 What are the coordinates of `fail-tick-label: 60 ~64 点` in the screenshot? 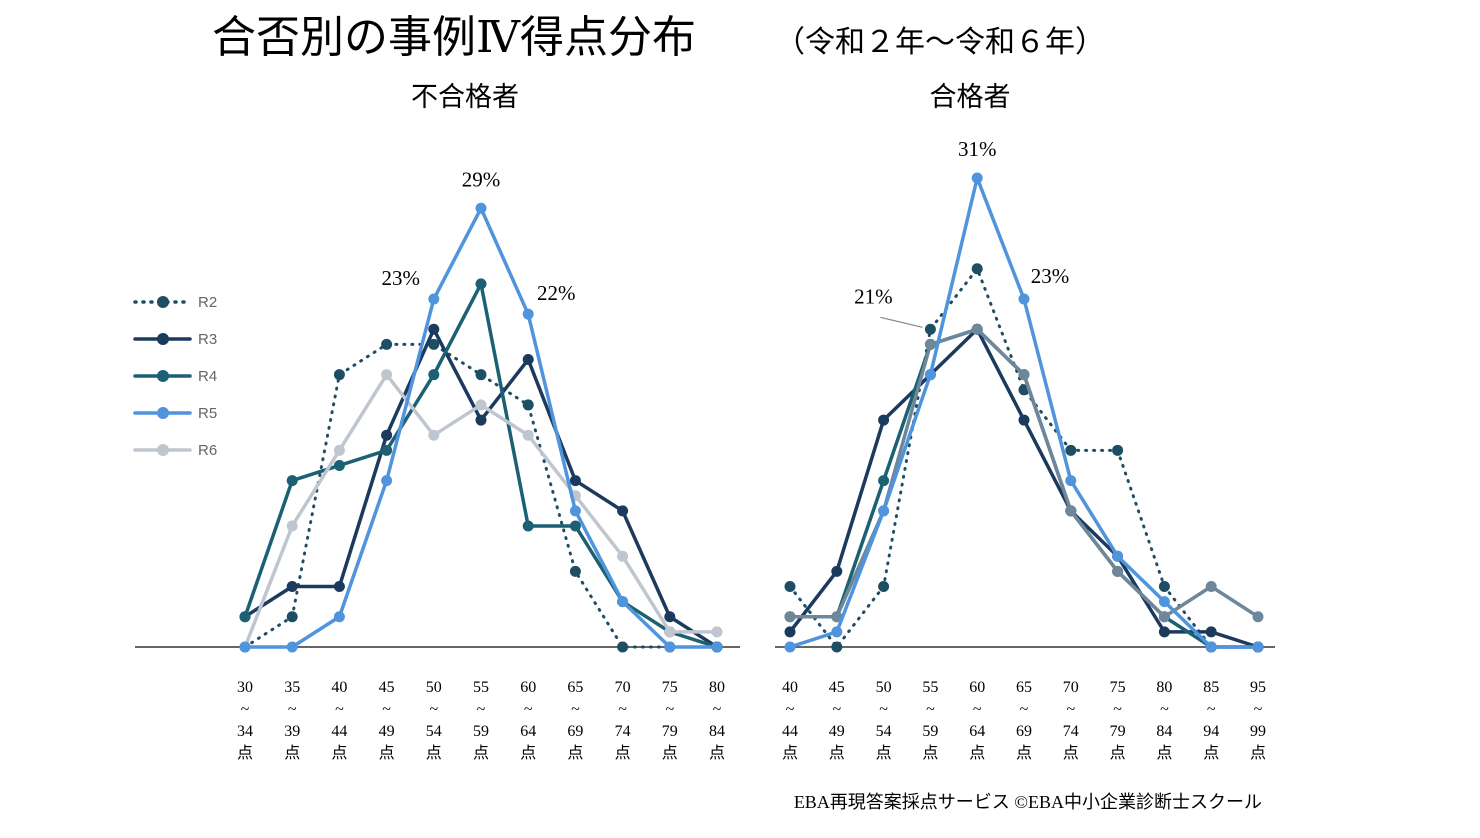 It's located at (528, 720).